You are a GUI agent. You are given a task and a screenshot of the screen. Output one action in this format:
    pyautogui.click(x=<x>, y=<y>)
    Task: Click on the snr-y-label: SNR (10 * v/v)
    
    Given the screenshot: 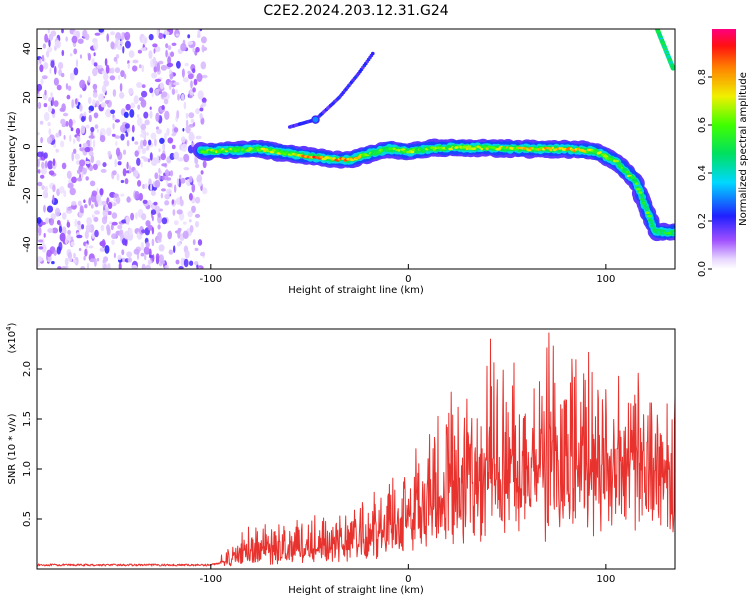 What is the action you would take?
    pyautogui.click(x=12, y=448)
    